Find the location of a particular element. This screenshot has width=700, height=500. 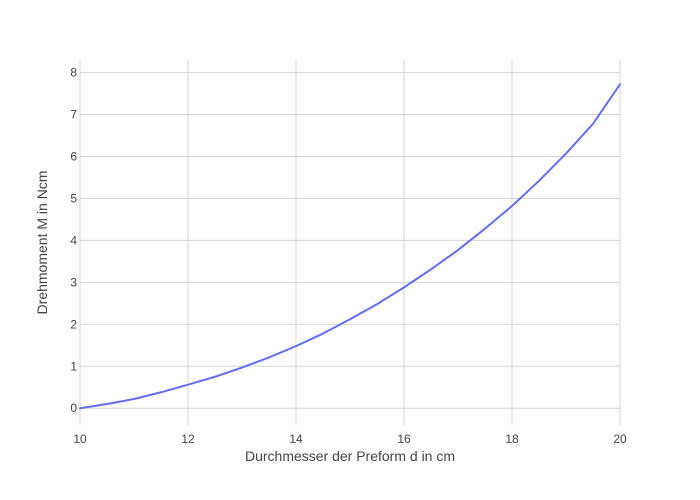

x-tick-label: 20 is located at coordinates (620, 439).